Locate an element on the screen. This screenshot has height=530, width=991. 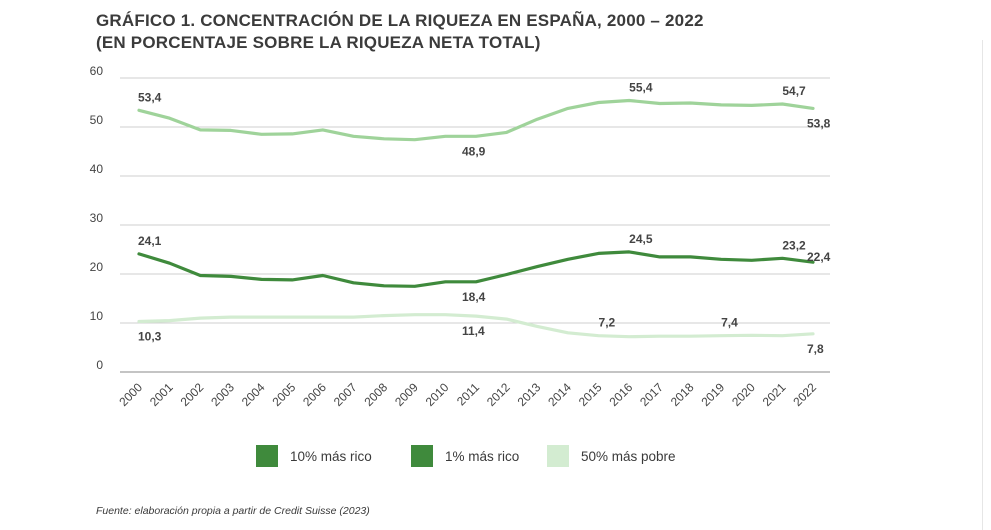
x-tick-label-2001: 2001 is located at coordinates (161, 394).